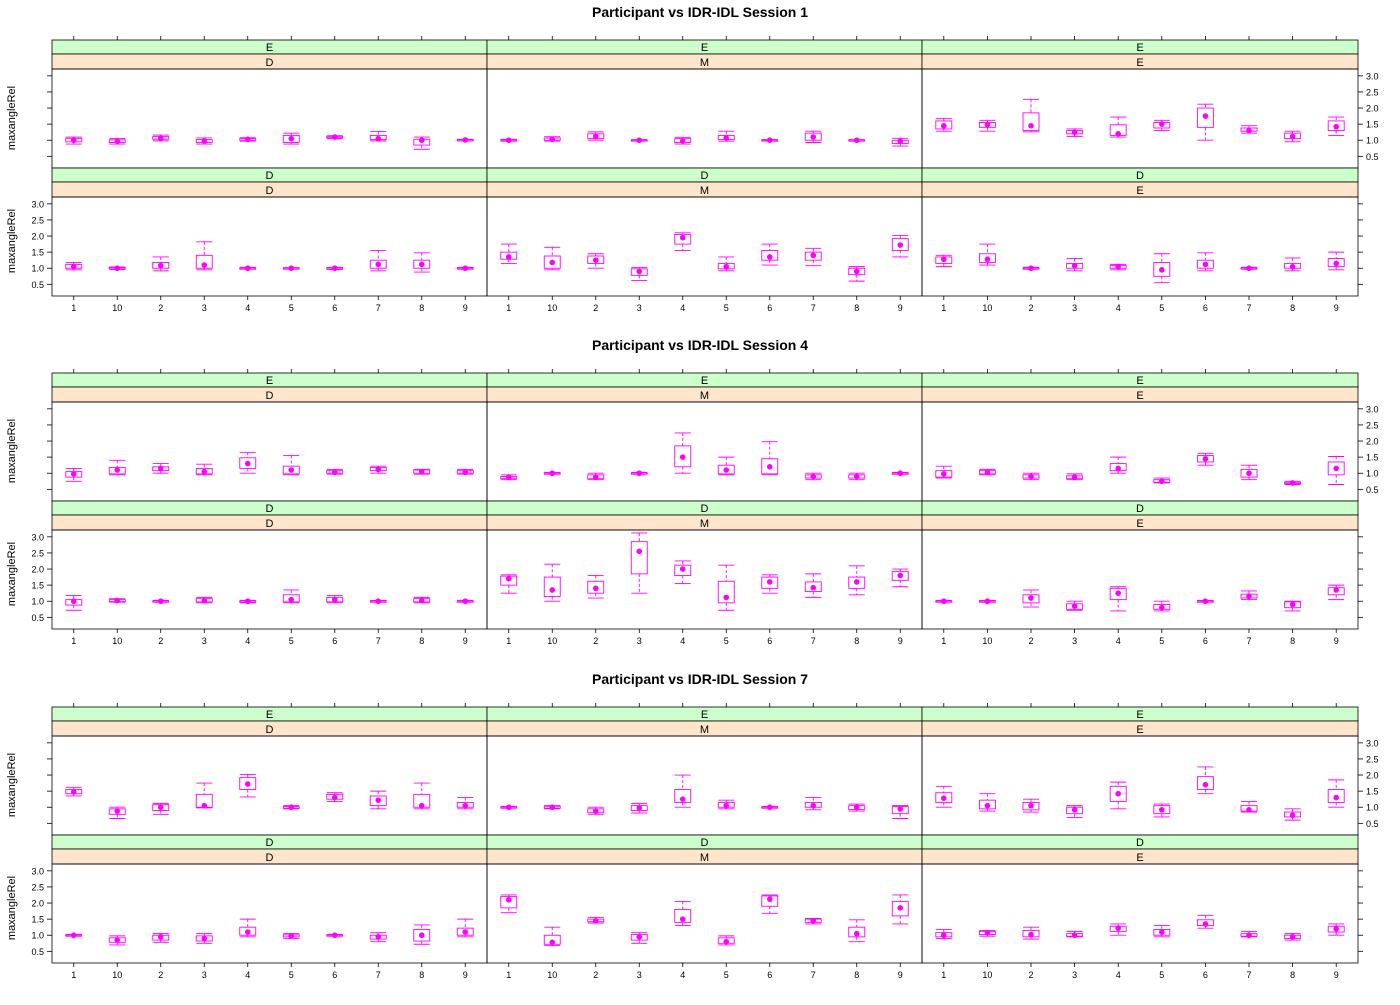 The height and width of the screenshot is (1005, 1400). I want to click on panel-E-M: EM, so click(704, 102).